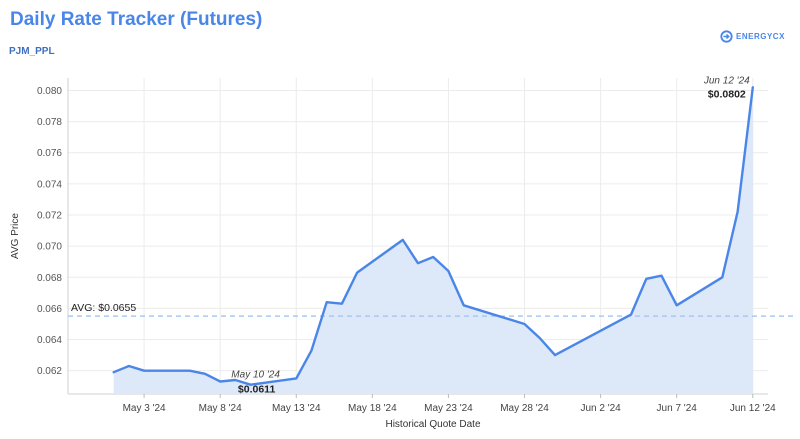 This screenshot has height=439, width=800. What do you see at coordinates (524, 408) in the screenshot?
I see `x-tick-label: May 28 '24` at bounding box center [524, 408].